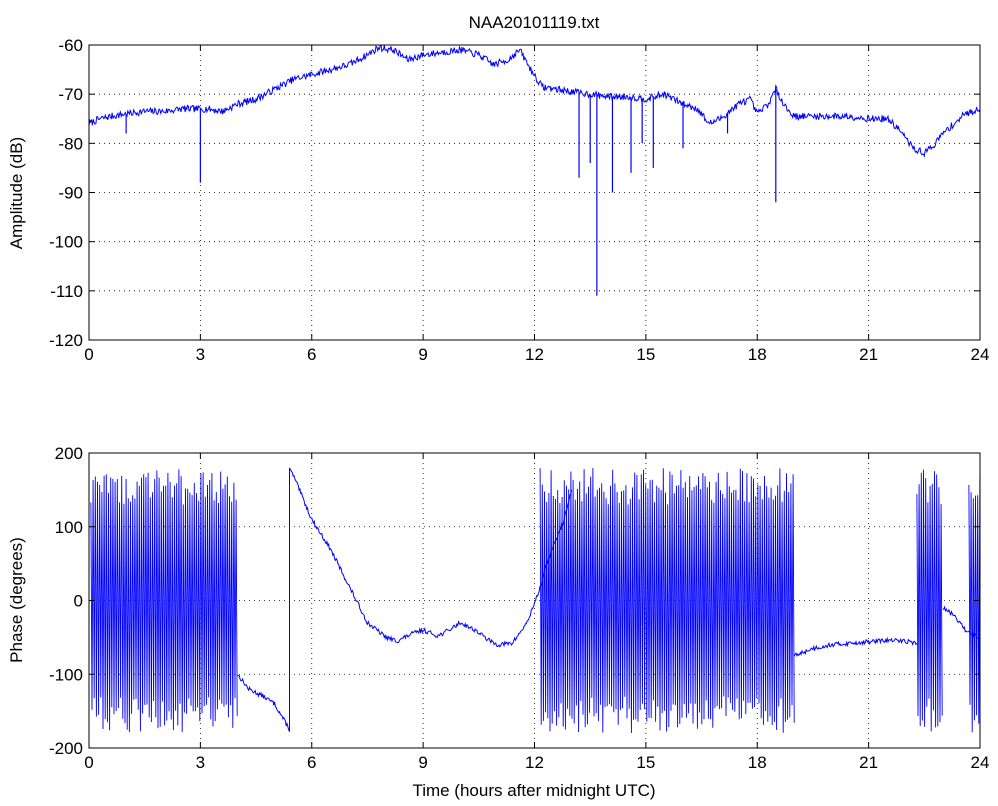 This screenshot has height=806, width=998. Describe the element at coordinates (70, 45) in the screenshot. I see `y-tick-label: -60` at that location.